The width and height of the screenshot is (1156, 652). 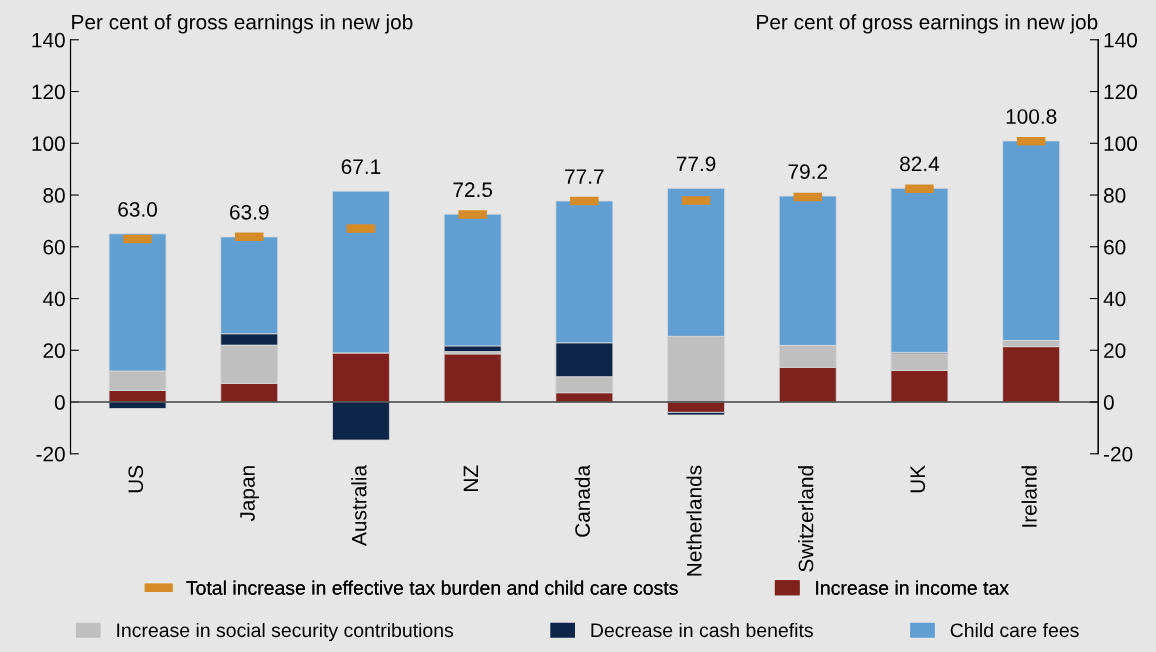 I want to click on y2-tick-label: -20, so click(x=1118, y=454).